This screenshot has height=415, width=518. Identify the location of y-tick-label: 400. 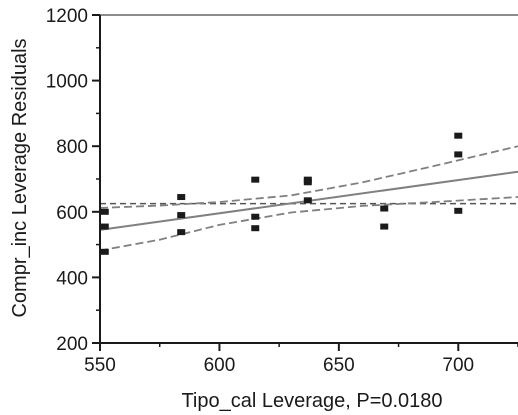
(72, 278).